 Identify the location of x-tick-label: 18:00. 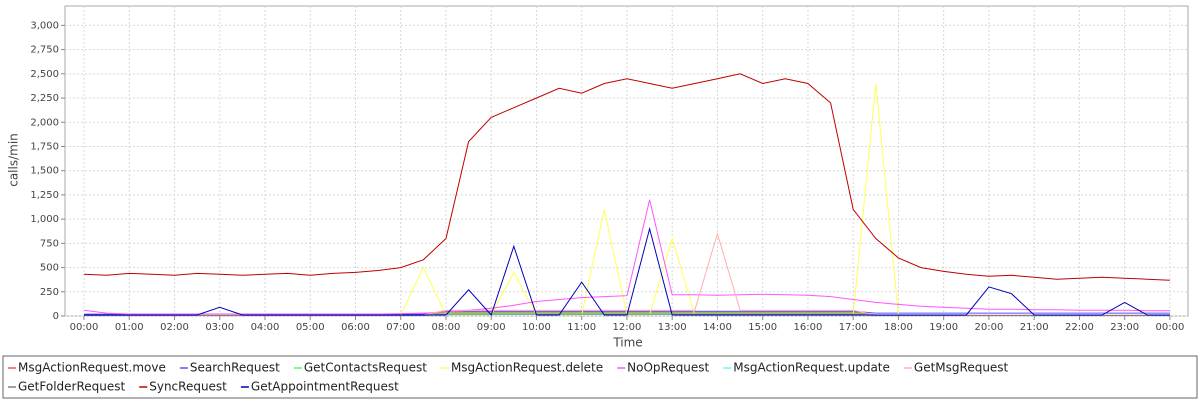
(898, 327).